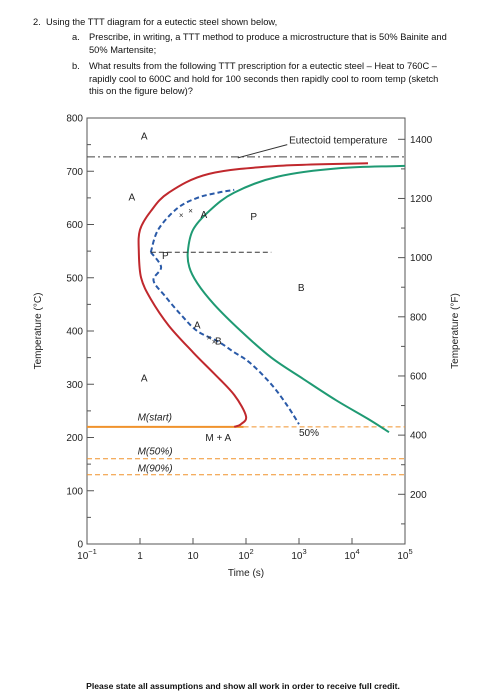  Describe the element at coordinates (192, 220) in the screenshot. I see `fifty-percent-curve-upper` at that location.